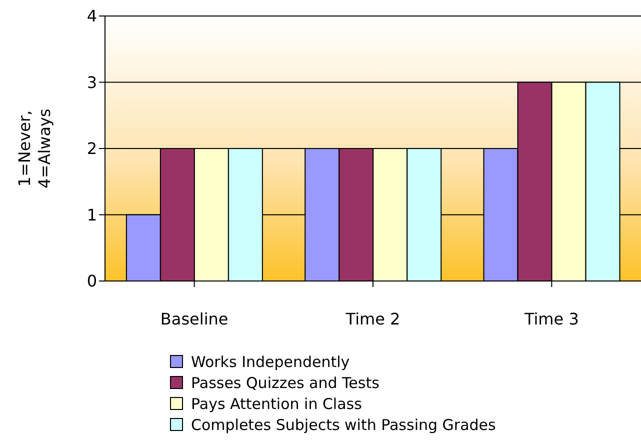  What do you see at coordinates (372, 318) in the screenshot?
I see `x-tick-label: Time 2` at bounding box center [372, 318].